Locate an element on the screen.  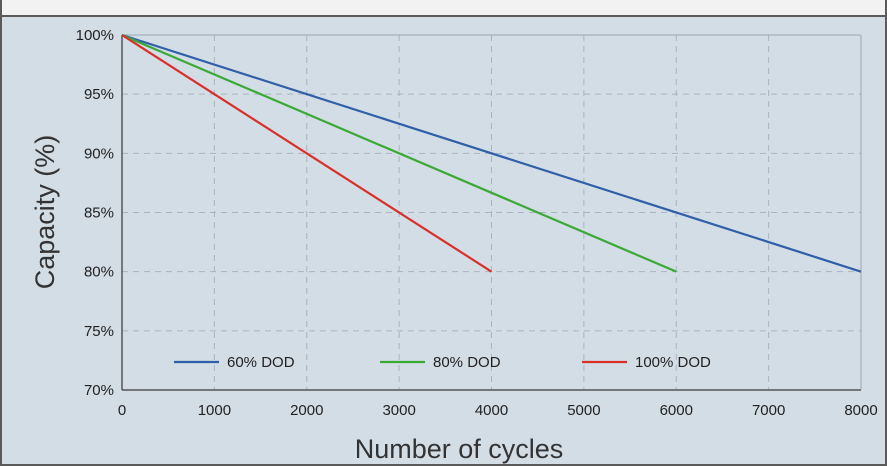
y-tick-label: 75% is located at coordinates (99, 331).